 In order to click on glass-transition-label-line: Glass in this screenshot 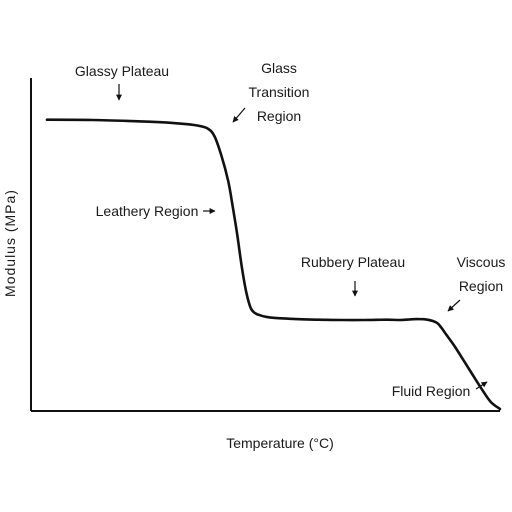, I will do `click(279, 68)`.